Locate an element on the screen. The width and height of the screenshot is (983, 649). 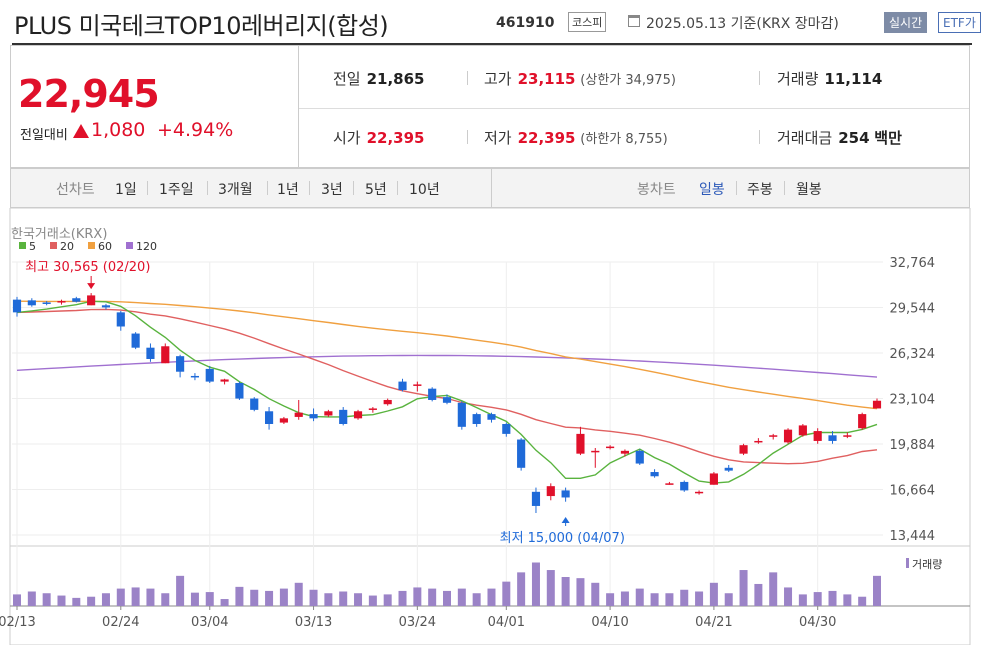
y-tick-label: 29,544 is located at coordinates (913, 309).